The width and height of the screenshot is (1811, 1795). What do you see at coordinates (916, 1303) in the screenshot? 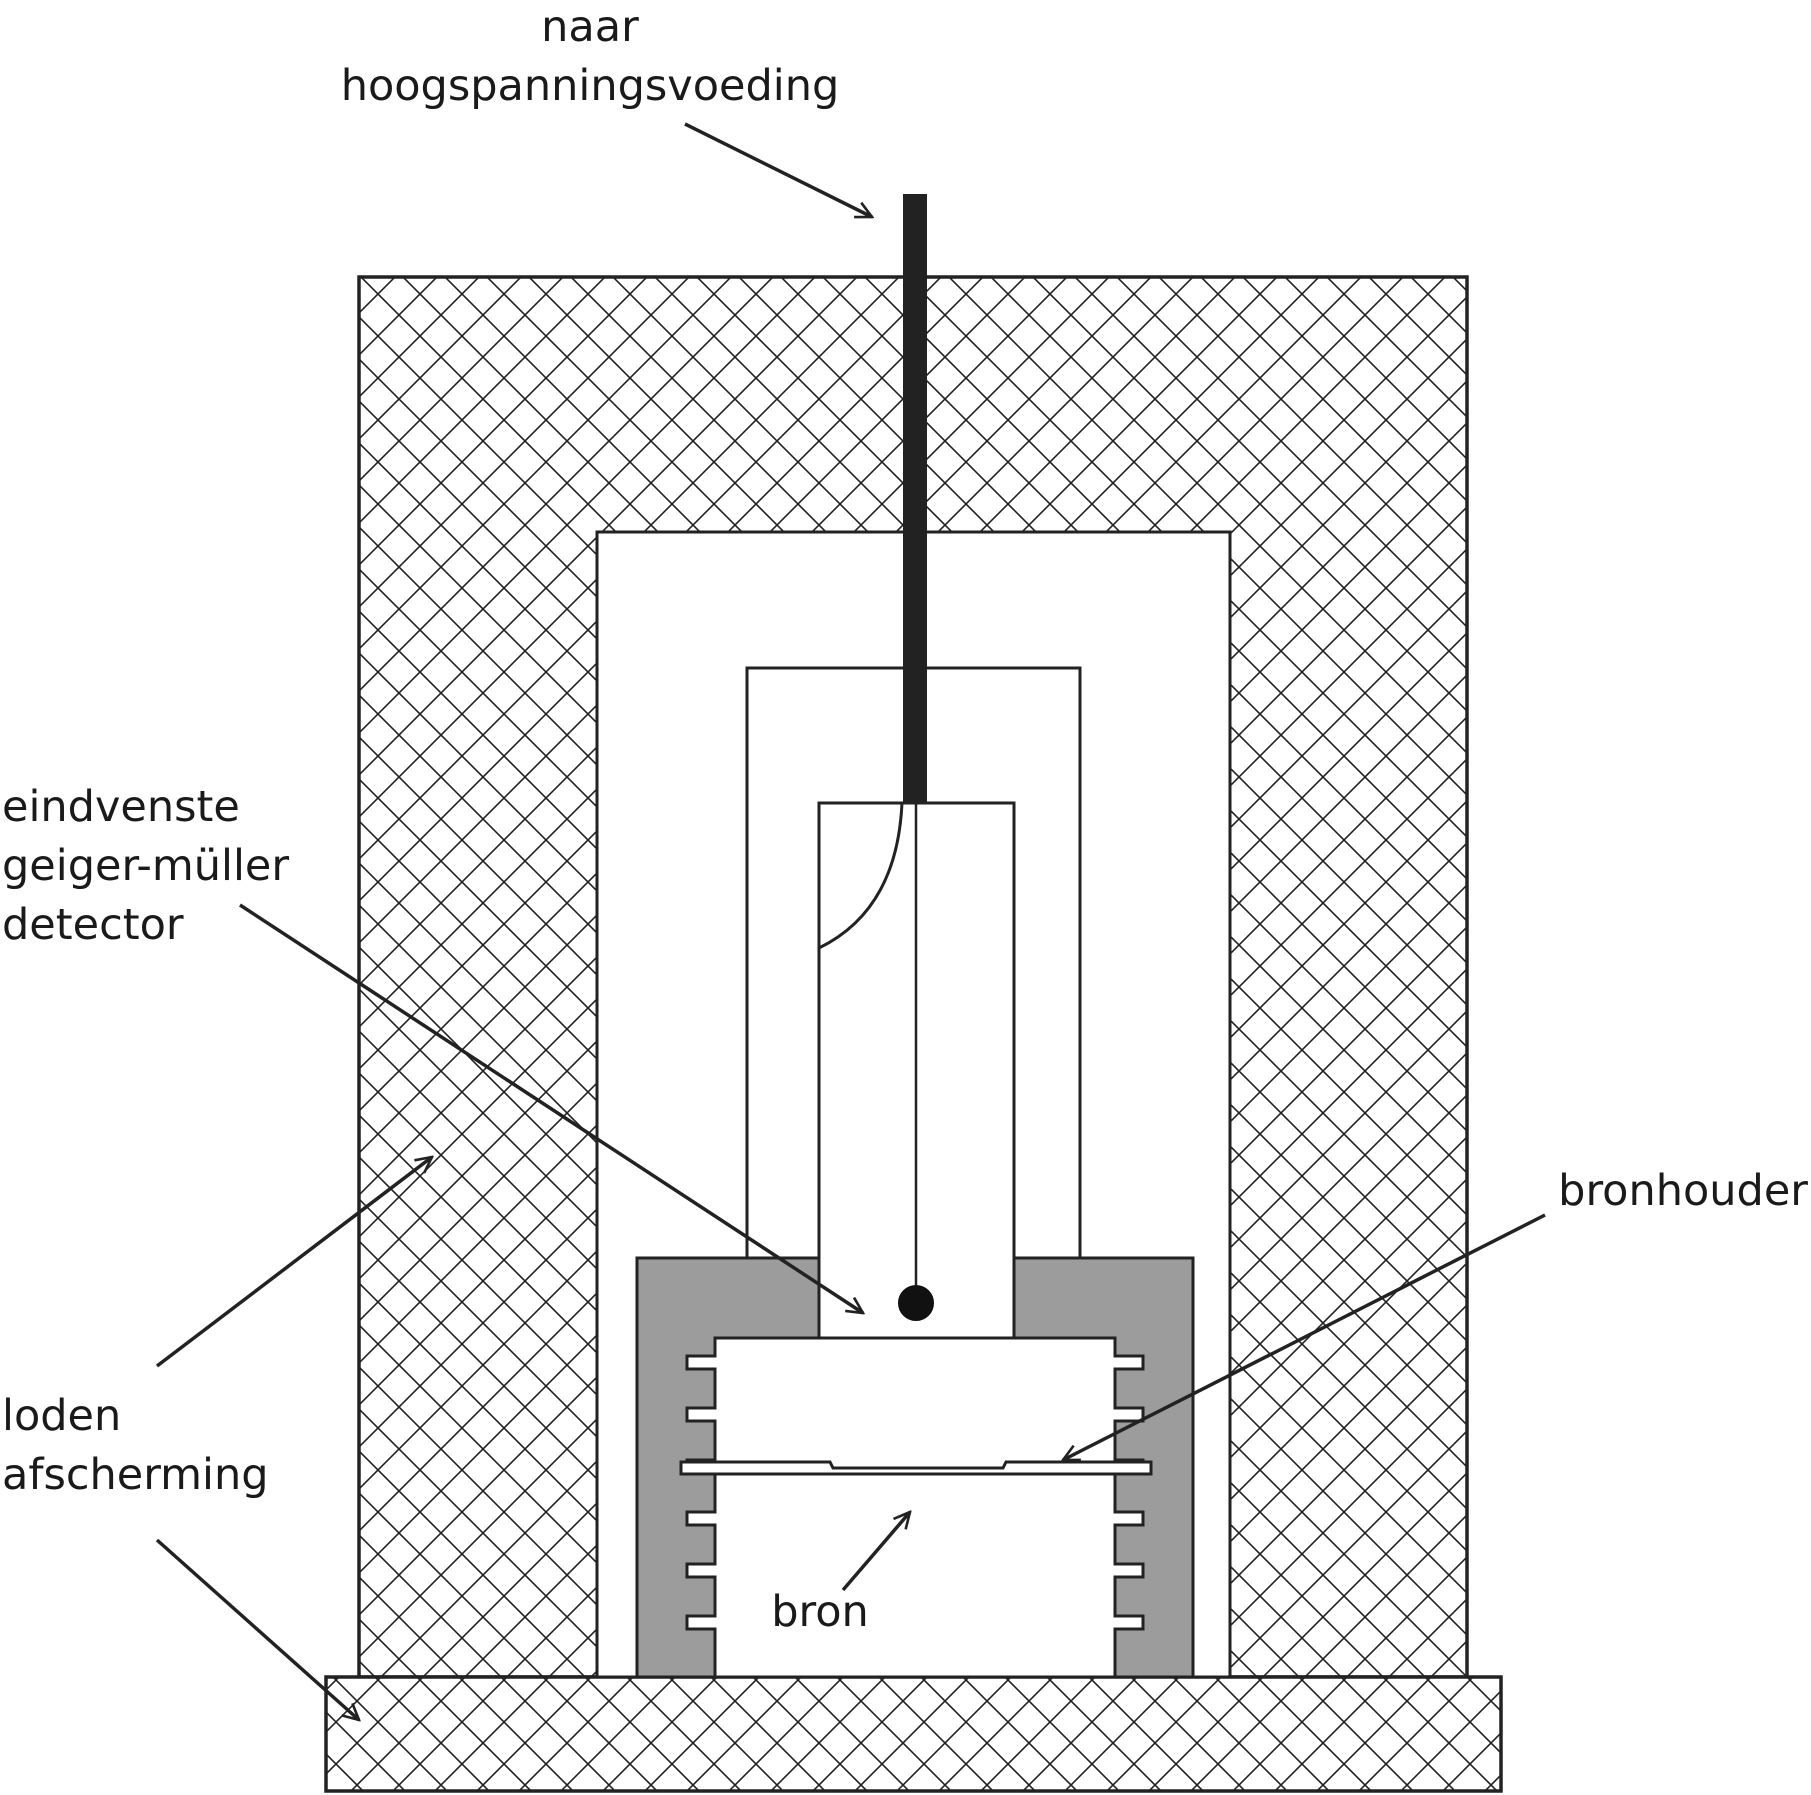
I see `anode-tip` at bounding box center [916, 1303].